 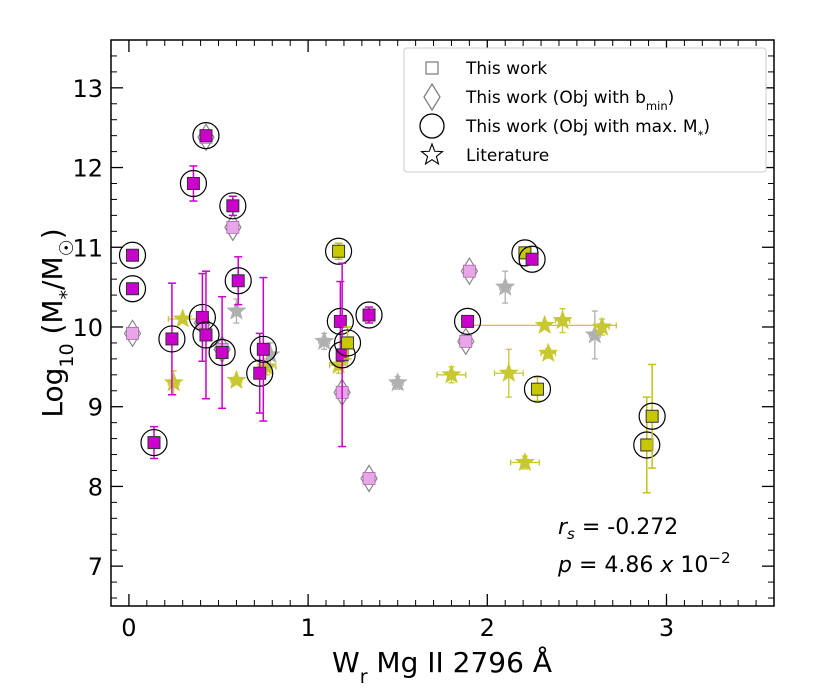 What do you see at coordinates (87, 169) in the screenshot?
I see `y-tick-label: 12` at bounding box center [87, 169].